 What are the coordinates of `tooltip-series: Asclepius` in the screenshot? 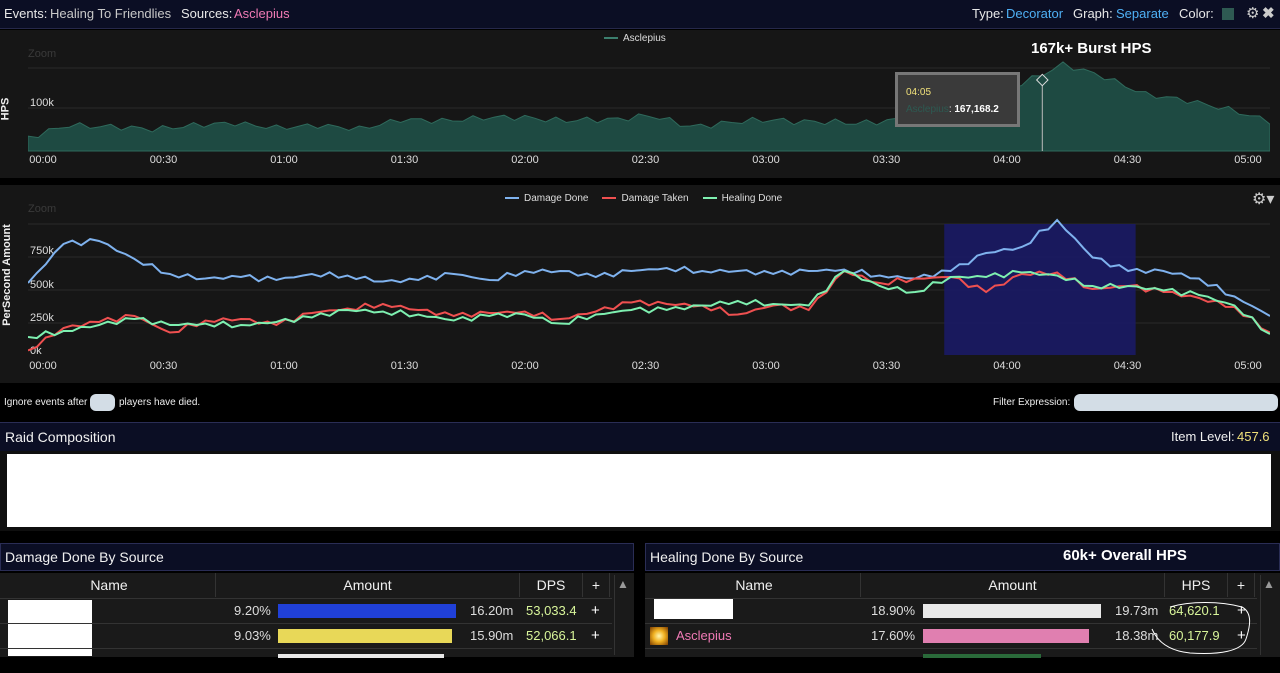 It's located at (927, 109).